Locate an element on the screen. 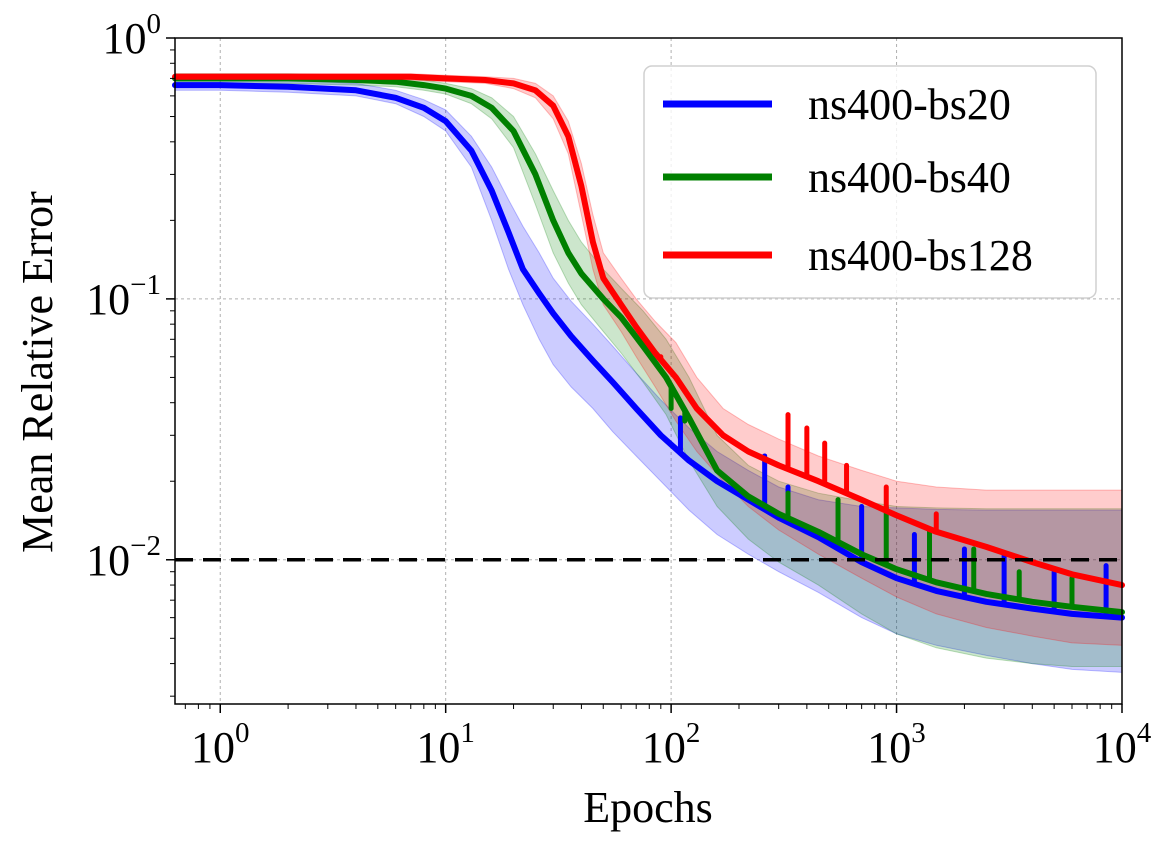 Image resolution: width=1173 pixels, height=849 pixels. legend-box is located at coordinates (870, 182).